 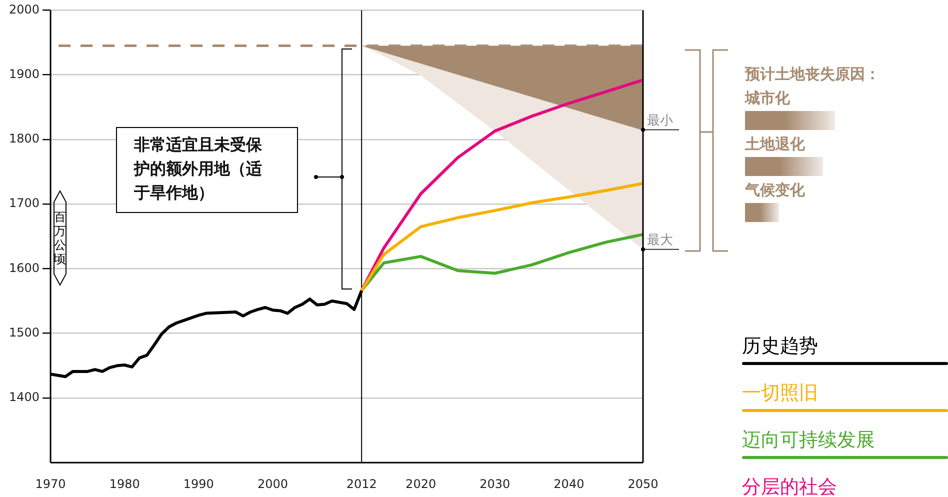 I want to click on x-tick-label: 1980, so click(x=124, y=483).